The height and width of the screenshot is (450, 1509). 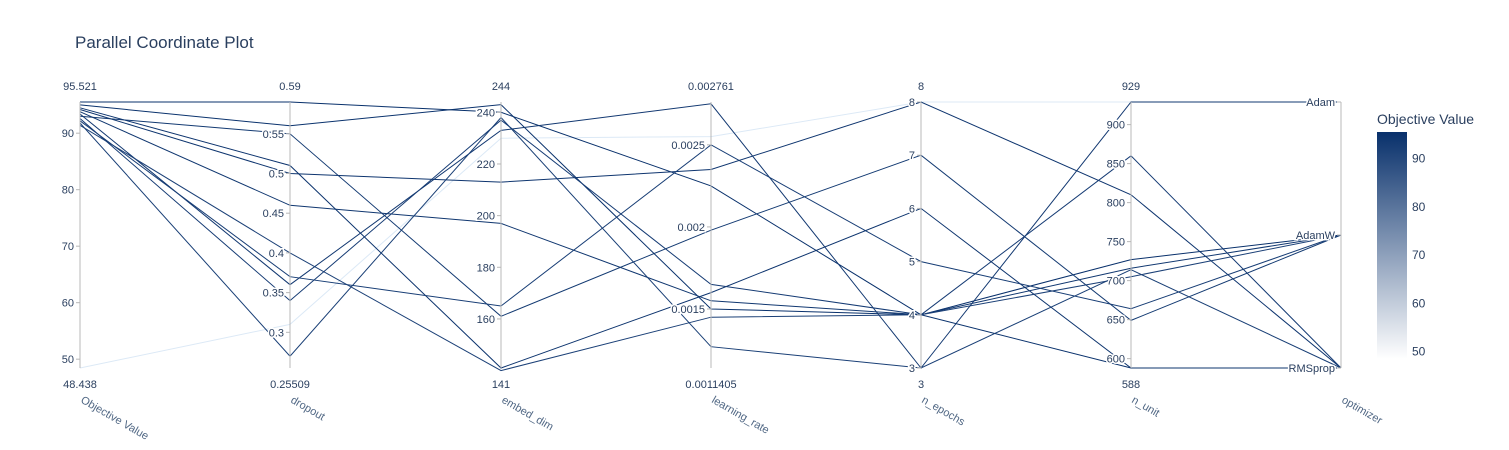 What do you see at coordinates (1419, 351) in the screenshot?
I see `colorbar-tick-label: 50` at bounding box center [1419, 351].